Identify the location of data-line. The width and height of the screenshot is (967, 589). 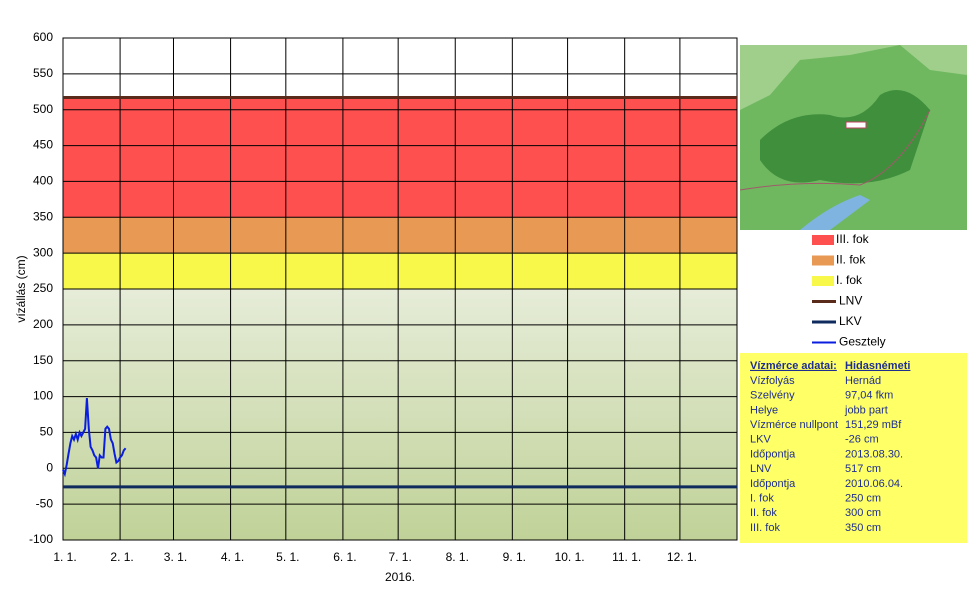
(94, 437).